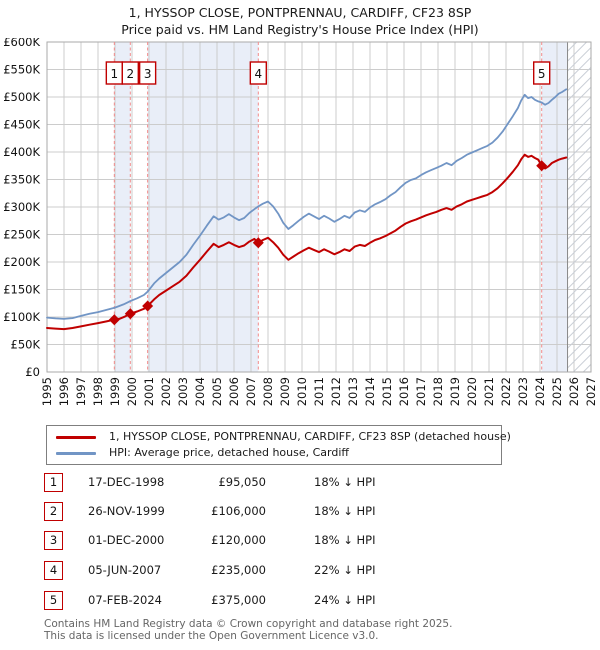  I want to click on sale-flag-number: 4, so click(258, 74).